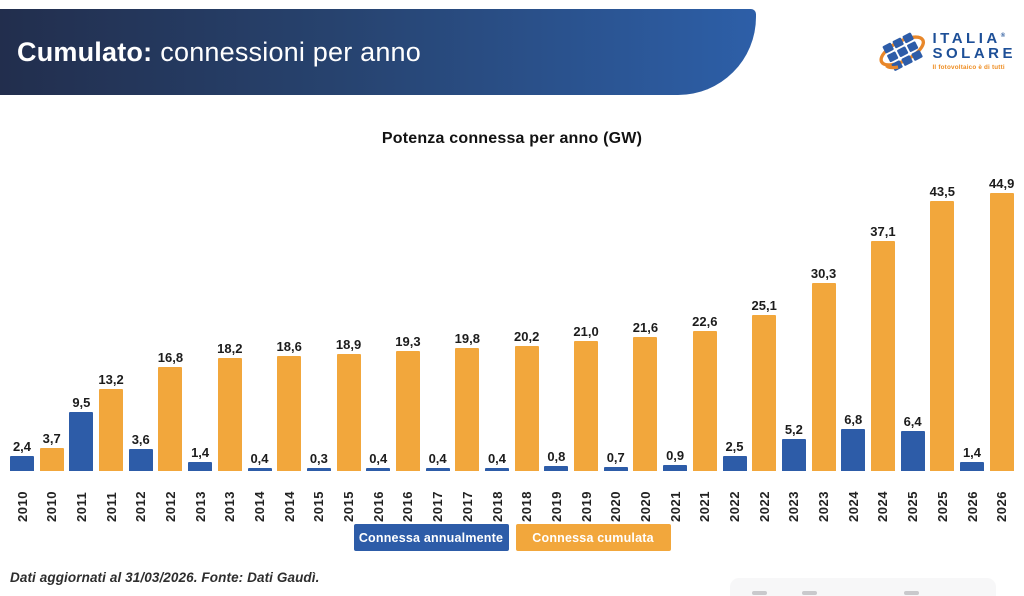  I want to click on bar-value-label: 6,8, so click(853, 419).